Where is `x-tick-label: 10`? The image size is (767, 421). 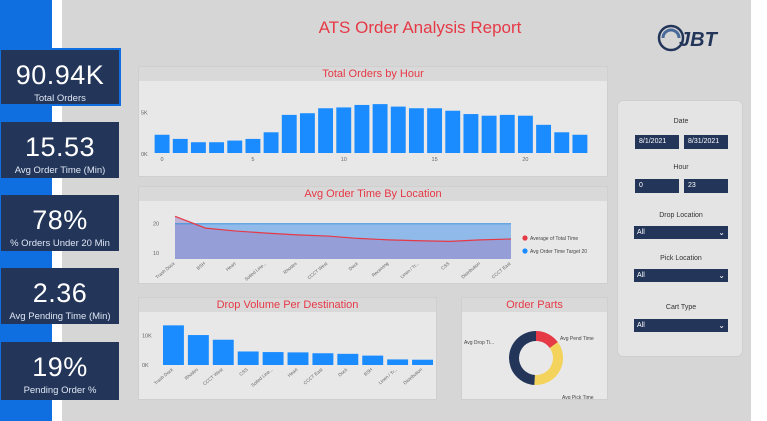 x-tick-label: 10 is located at coordinates (344, 160).